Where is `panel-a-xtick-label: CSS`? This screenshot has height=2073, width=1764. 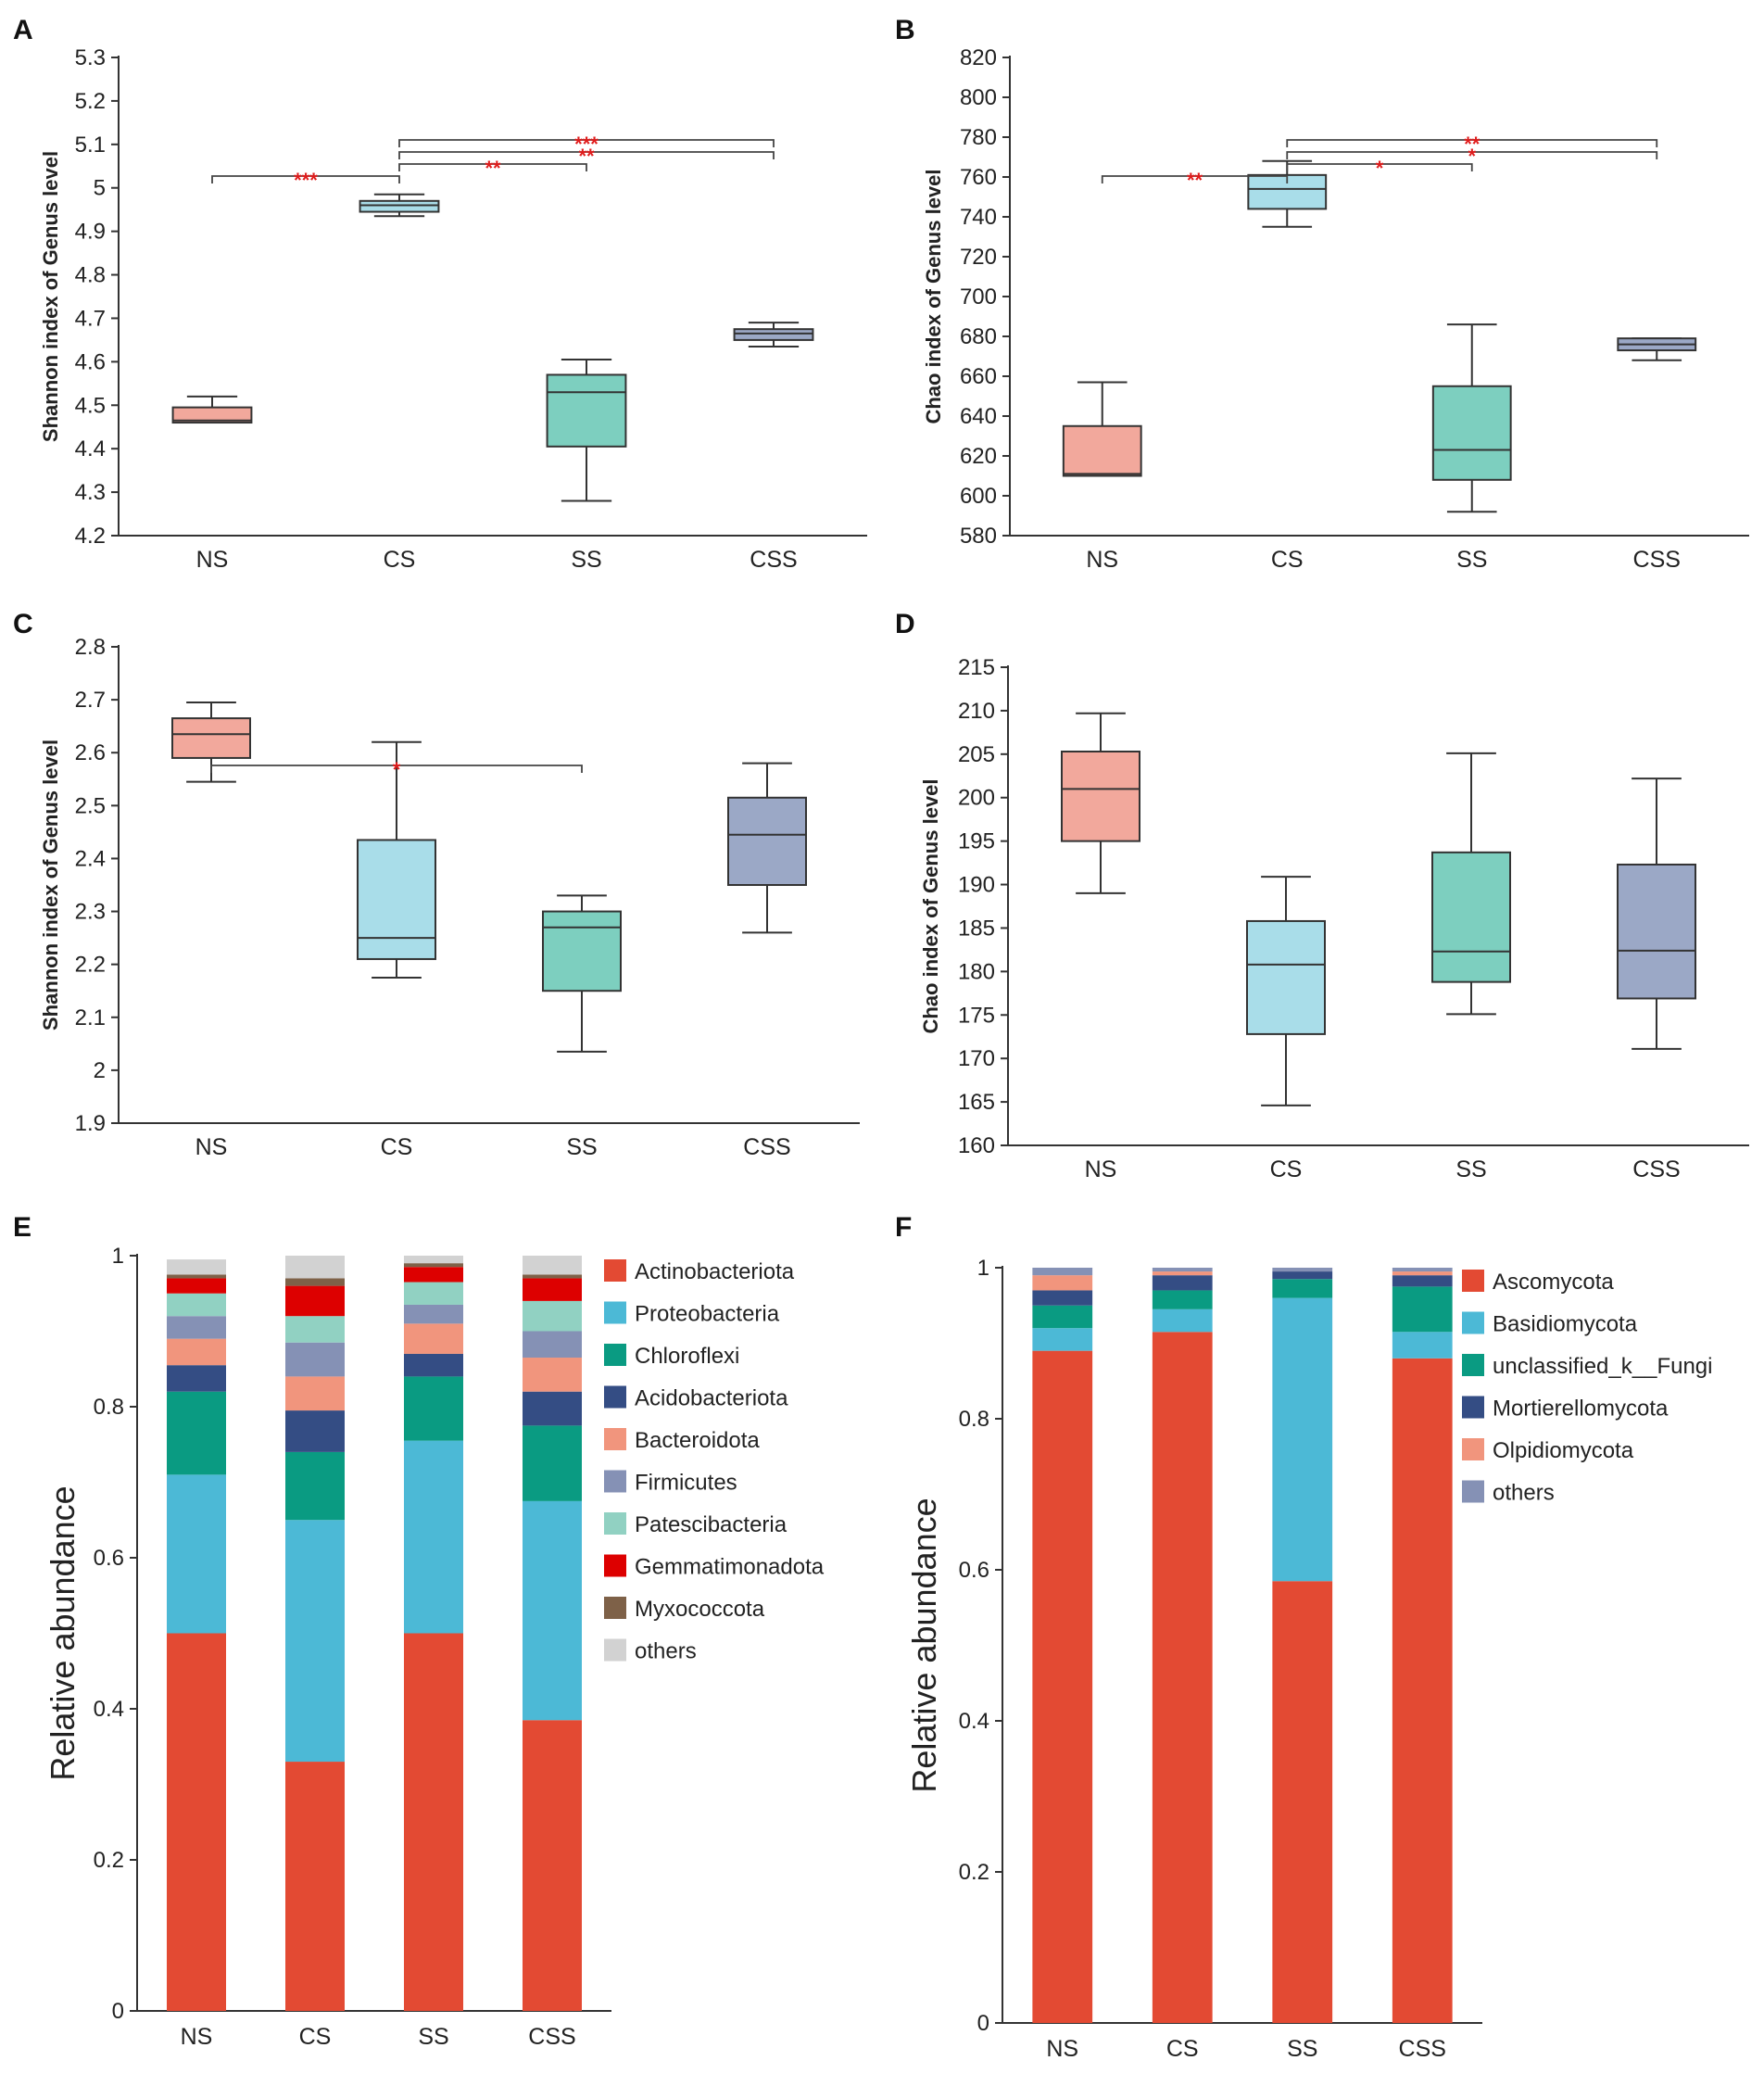 panel-a-xtick-label: CSS is located at coordinates (773, 560).